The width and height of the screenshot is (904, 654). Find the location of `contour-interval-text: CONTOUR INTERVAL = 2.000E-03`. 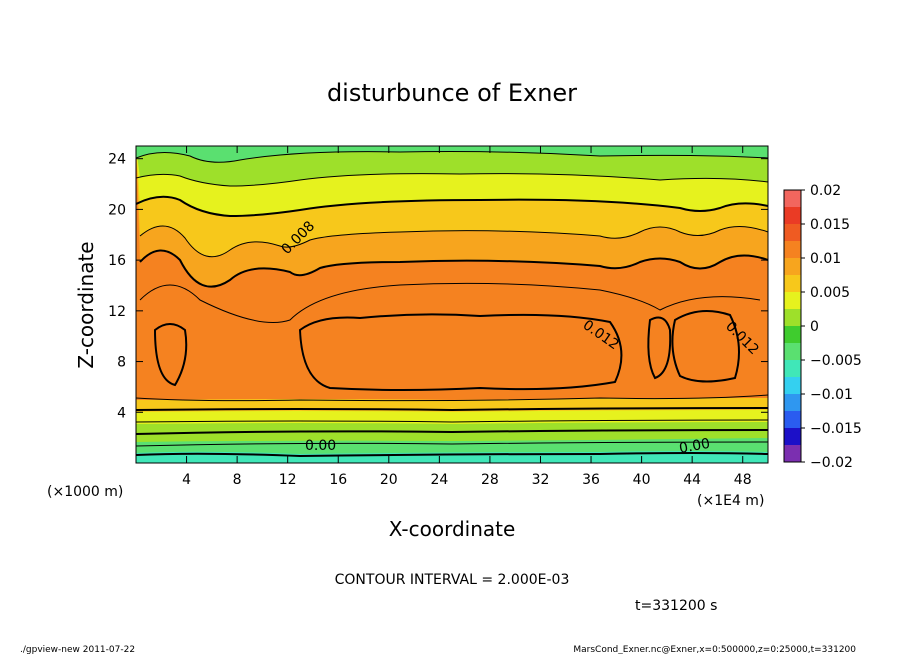

contour-interval-text: CONTOUR INTERVAL = 2.000E-03 is located at coordinates (452, 580).